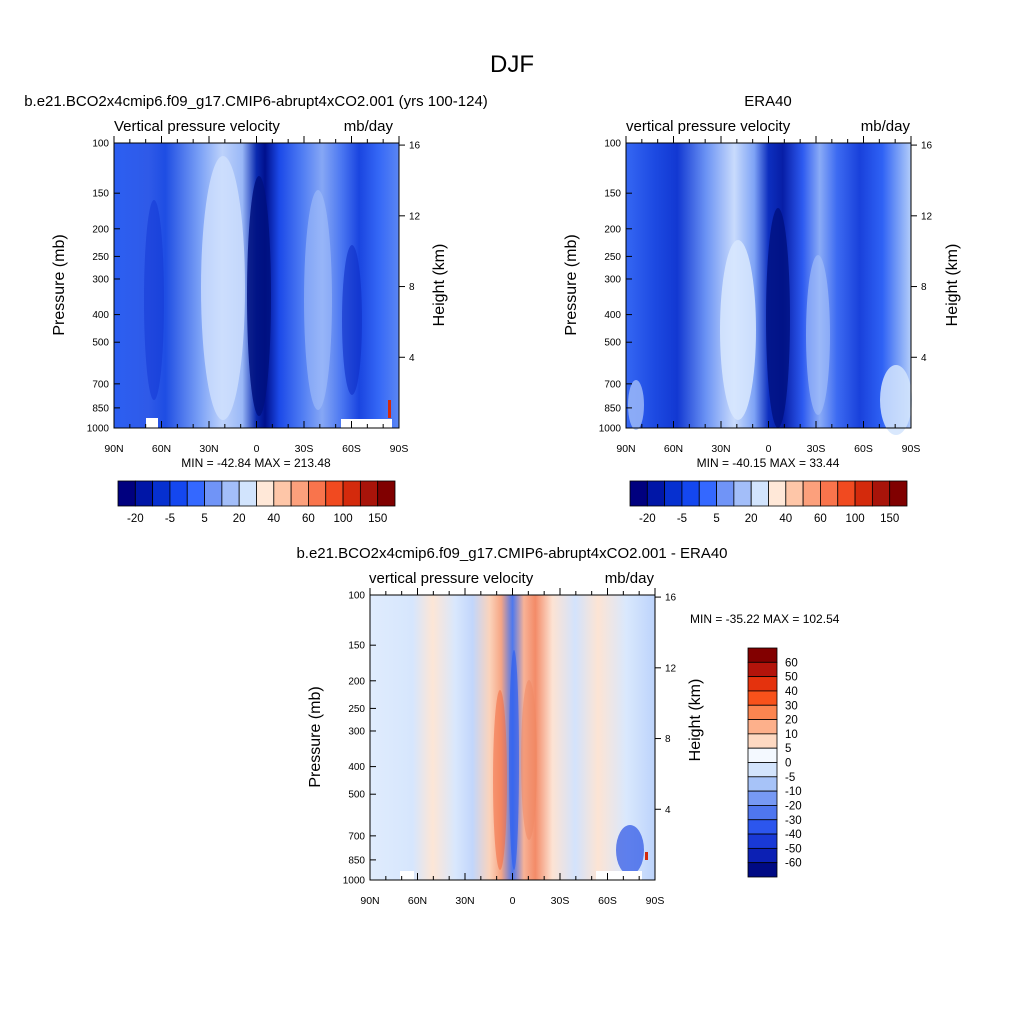 The height and width of the screenshot is (1024, 1024). Describe the element at coordinates (793, 849) in the screenshot. I see `colorbar-label: -50` at that location.